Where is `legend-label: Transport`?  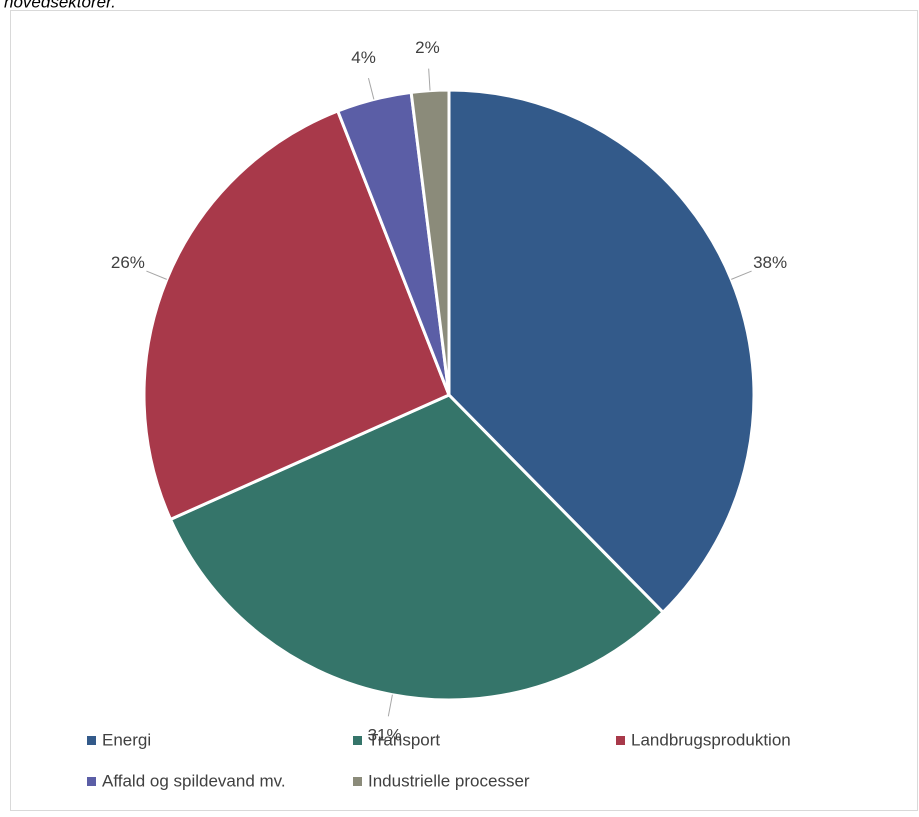
legend-label: Transport is located at coordinates (404, 739).